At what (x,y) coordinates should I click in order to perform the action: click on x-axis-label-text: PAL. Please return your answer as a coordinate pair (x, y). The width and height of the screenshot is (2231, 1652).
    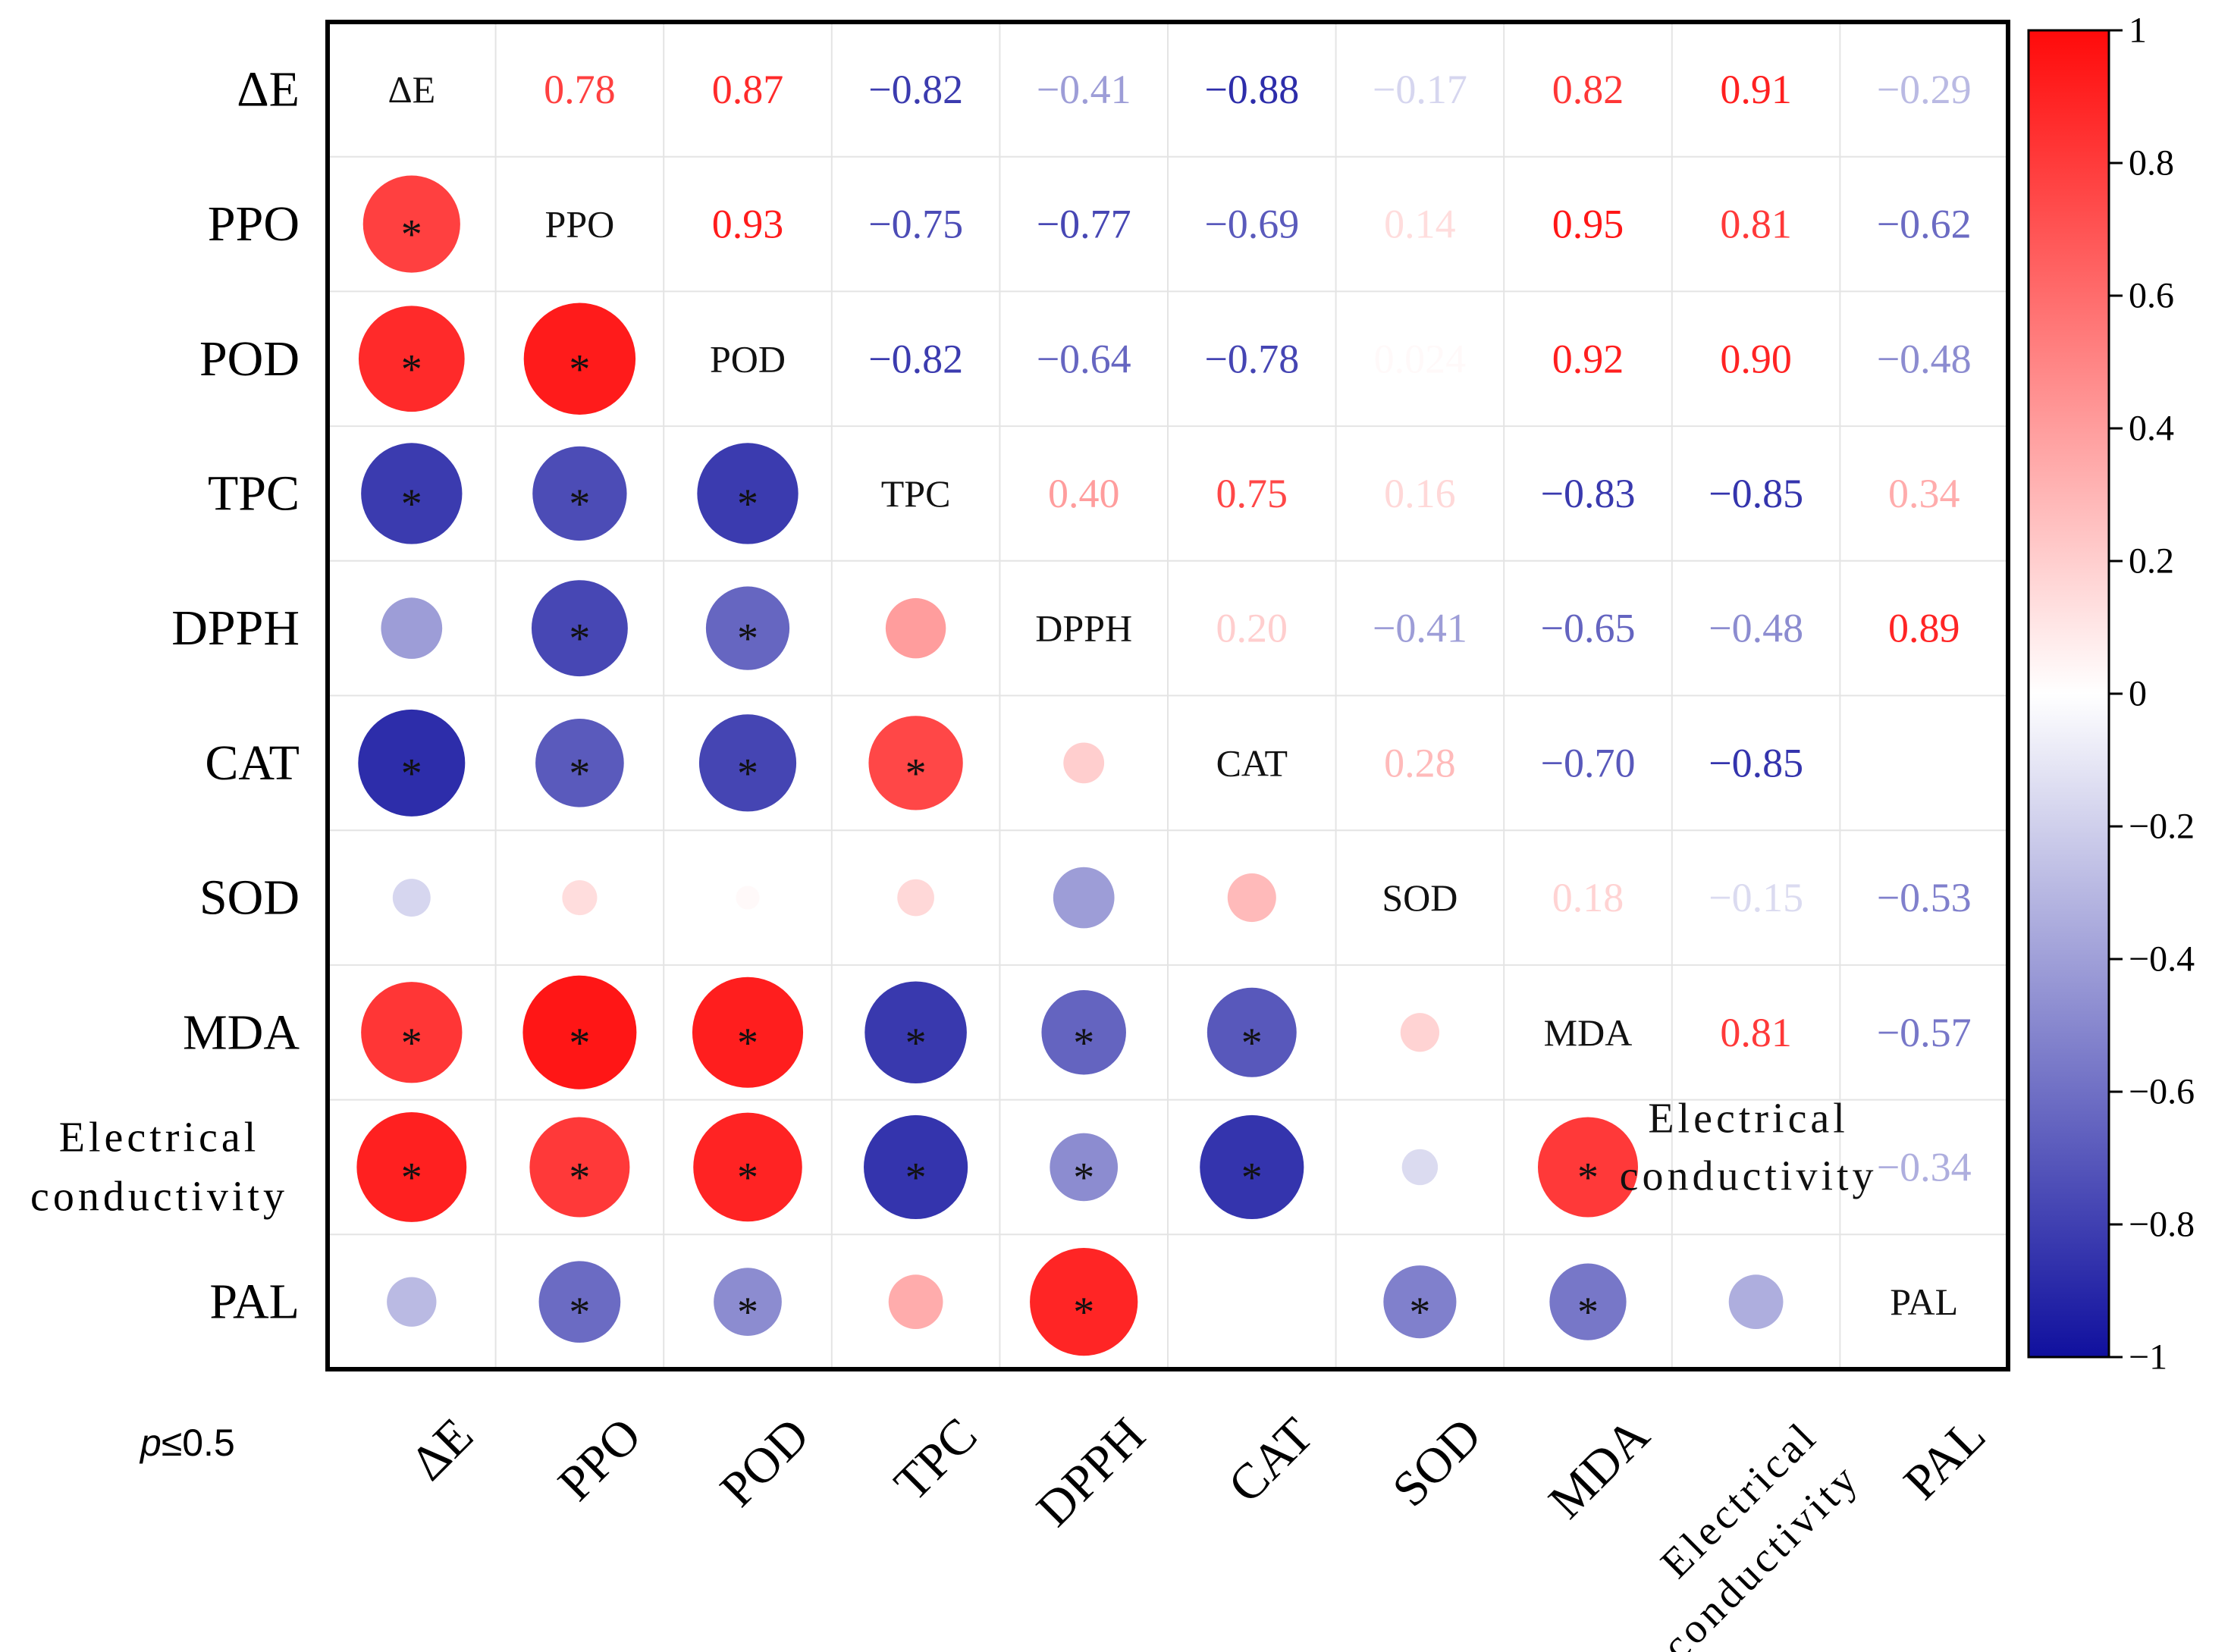
    Looking at the image, I should click on (1945, 1458).